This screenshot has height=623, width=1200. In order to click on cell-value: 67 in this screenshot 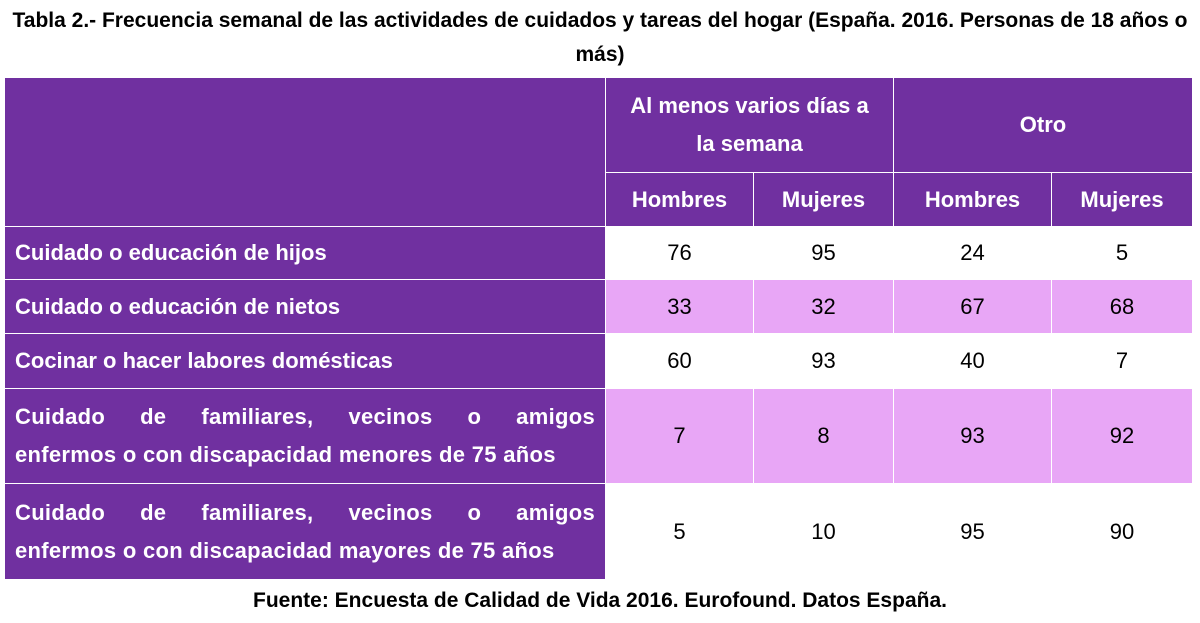, I will do `click(972, 306)`.